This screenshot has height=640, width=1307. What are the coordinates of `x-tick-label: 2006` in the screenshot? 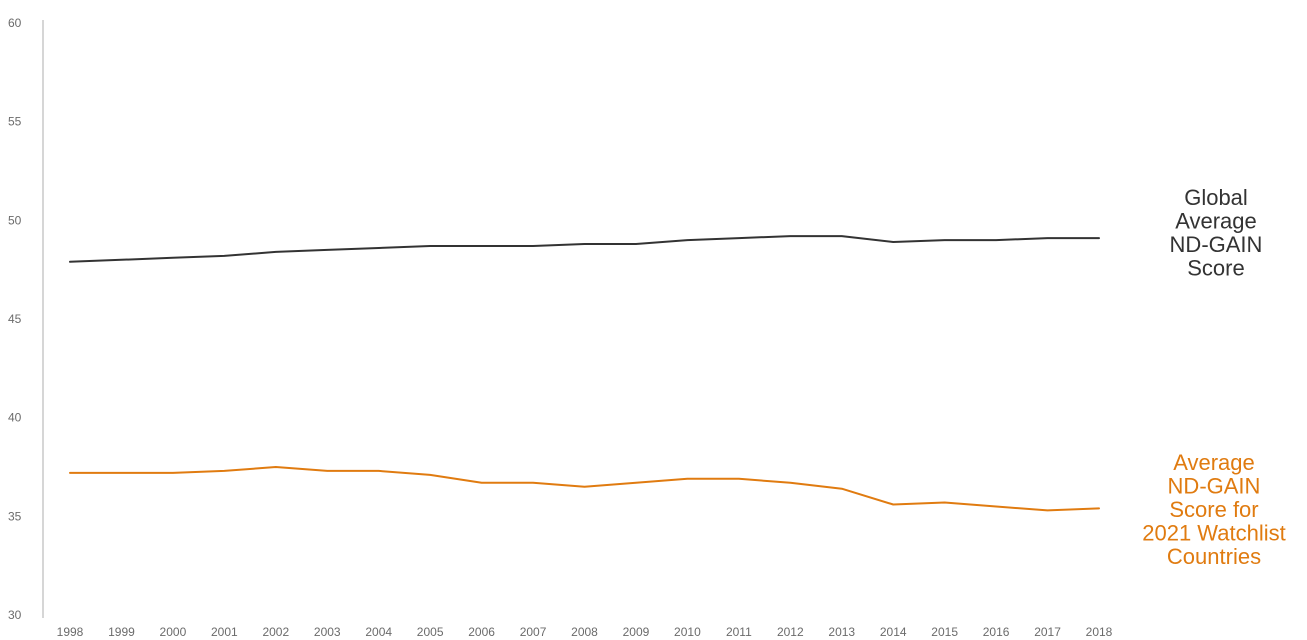 It's located at (481, 632).